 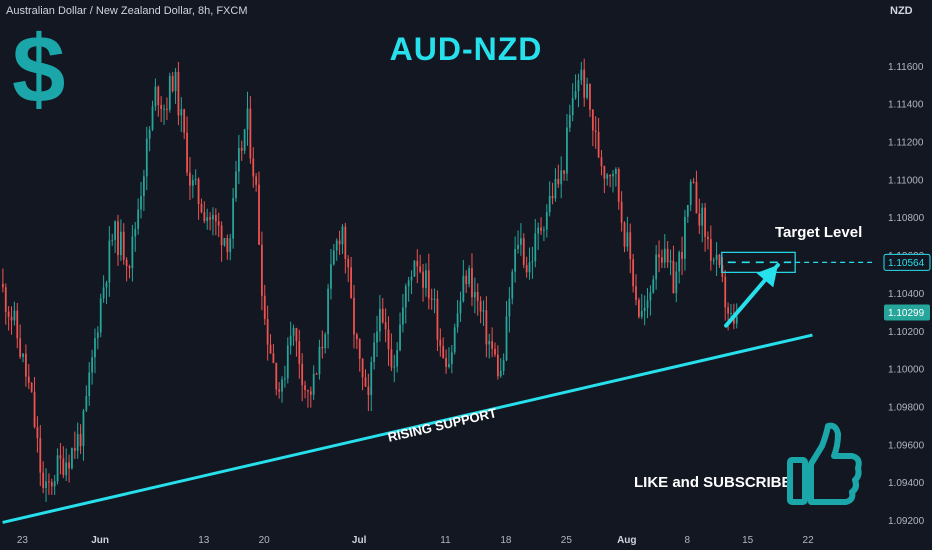 I want to click on thumbs-up-icon, so click(x=824, y=463).